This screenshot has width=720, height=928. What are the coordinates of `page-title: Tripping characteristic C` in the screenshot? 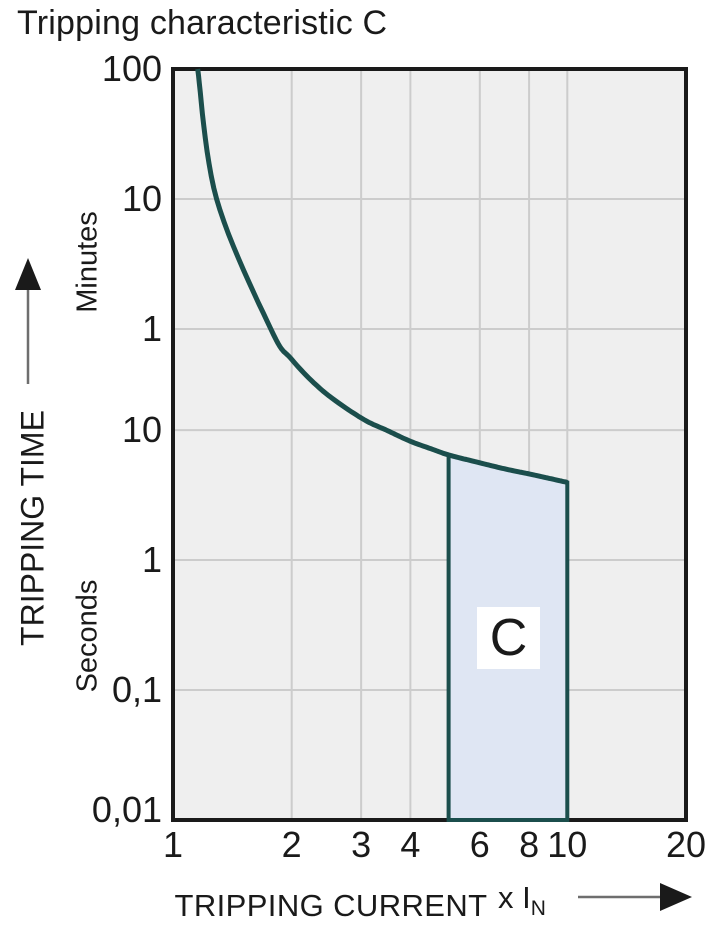 It's located at (202, 23).